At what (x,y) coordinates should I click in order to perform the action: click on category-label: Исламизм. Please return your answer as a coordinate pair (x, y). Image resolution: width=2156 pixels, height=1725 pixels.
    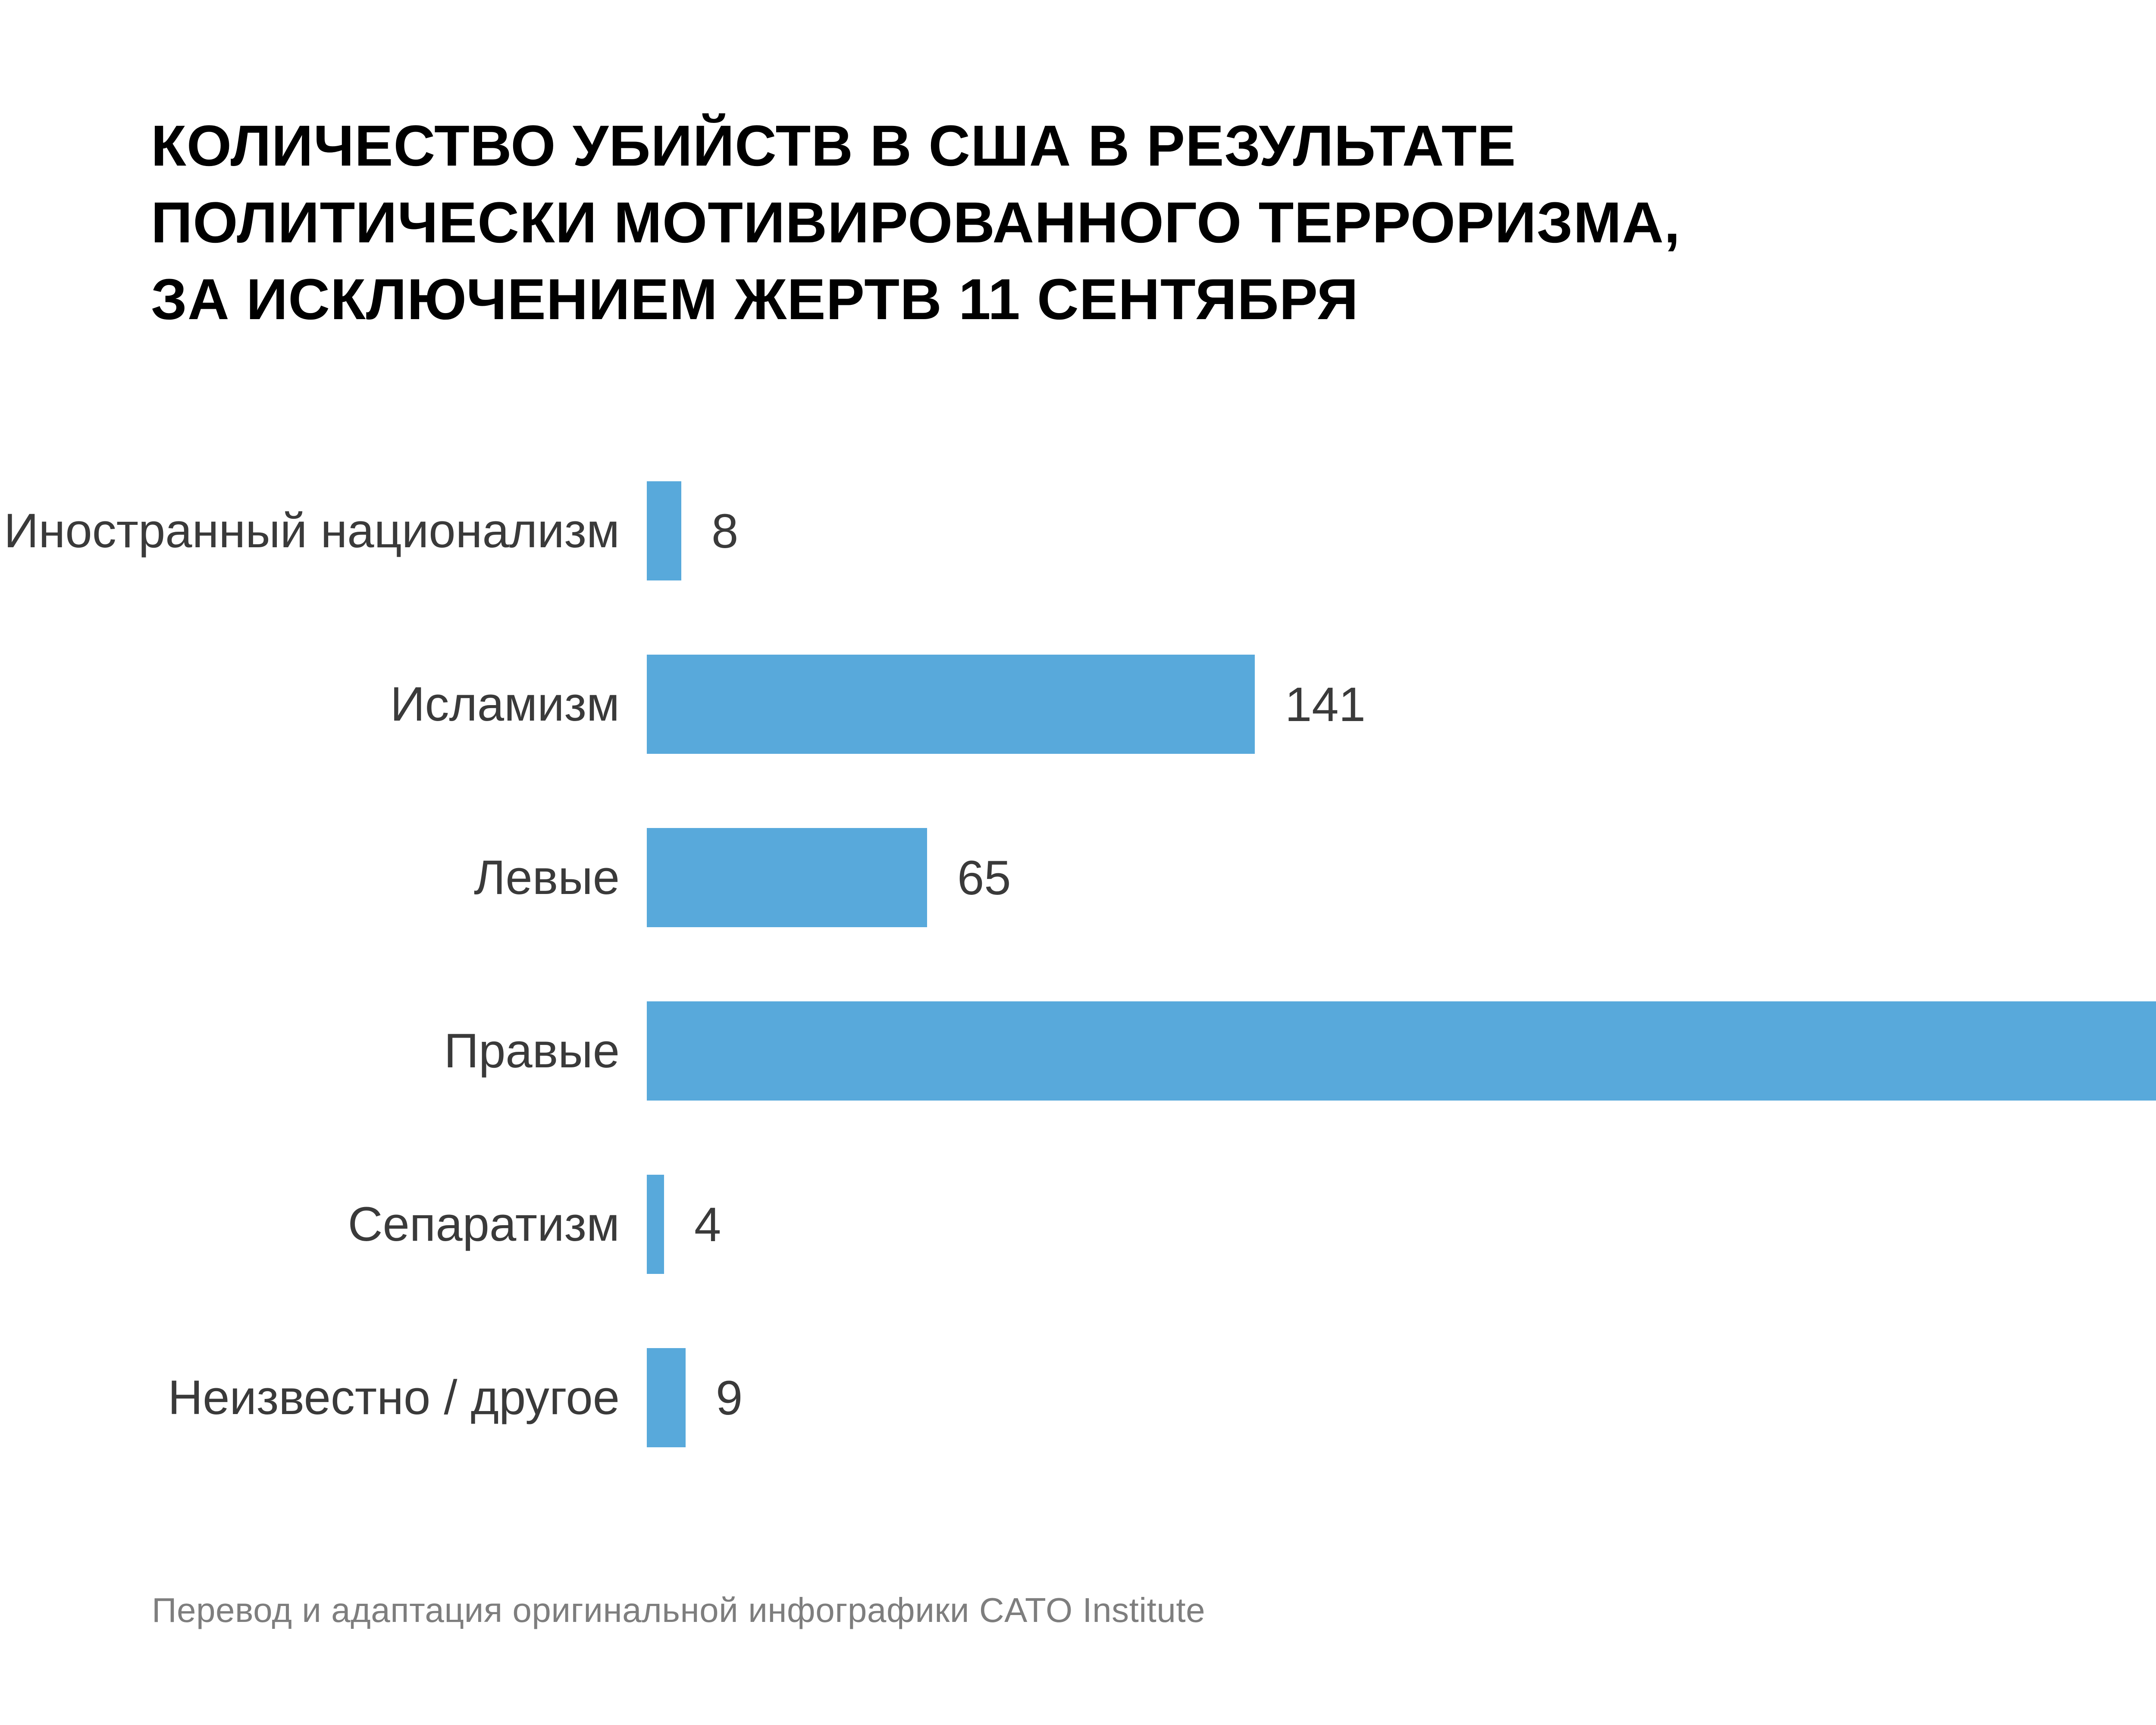
    Looking at the image, I should click on (505, 704).